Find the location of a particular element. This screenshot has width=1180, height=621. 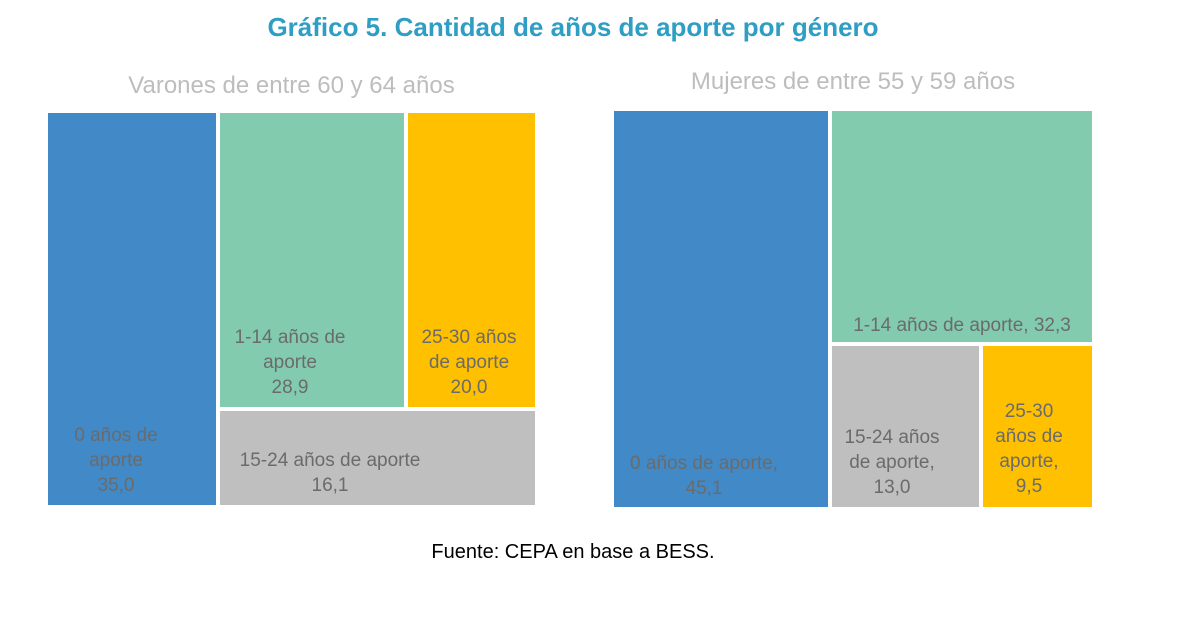

treemap-label-men-1-14-anos: 1-14 años de aporte 28,9 is located at coordinates (290, 362).